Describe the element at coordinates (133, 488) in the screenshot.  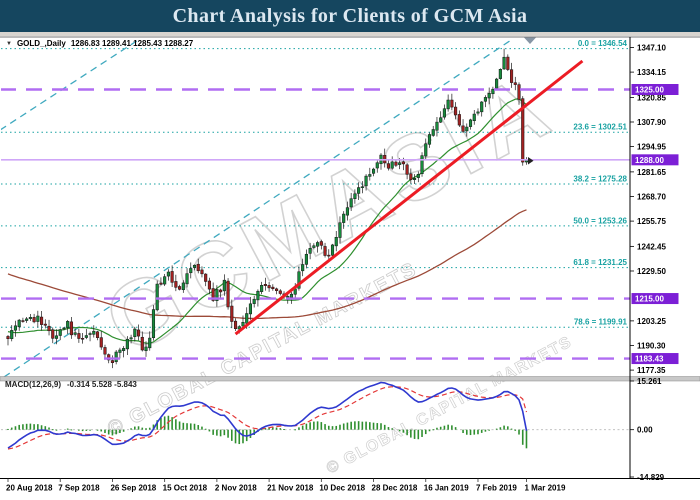
I see `time-axis-label: 26 Sep 2018` at that location.